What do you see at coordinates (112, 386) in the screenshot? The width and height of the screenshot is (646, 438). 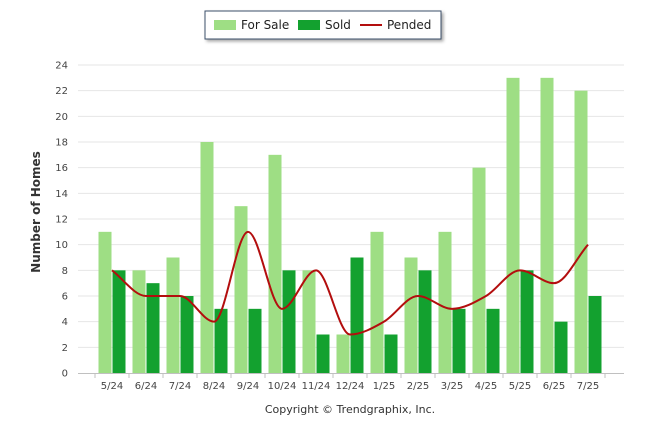 I see `x-tick-label: 5/24` at bounding box center [112, 386].